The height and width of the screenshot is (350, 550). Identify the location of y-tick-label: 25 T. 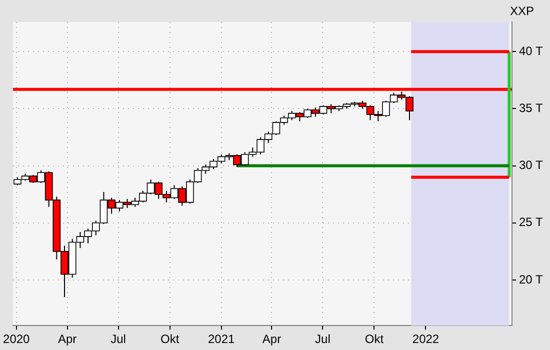
(531, 222).